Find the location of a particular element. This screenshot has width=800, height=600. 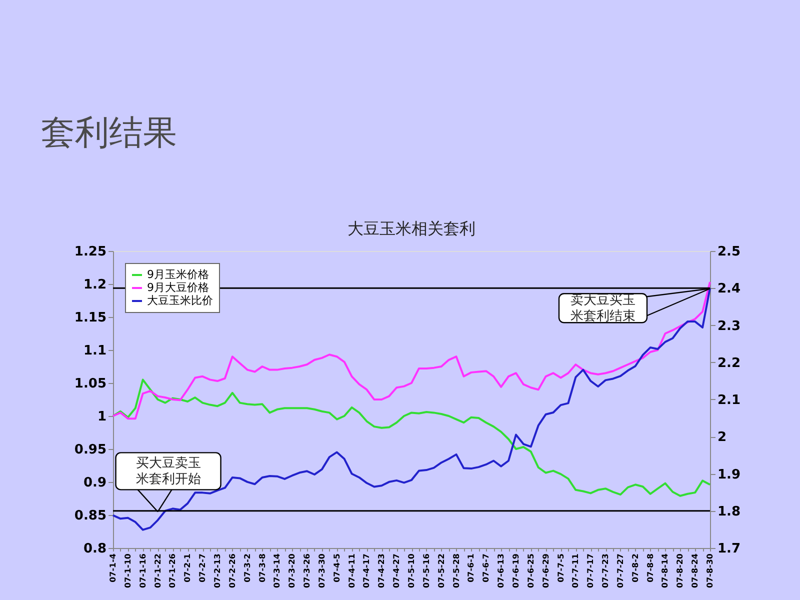

annotation: 卖大豆买玉米套利结束 is located at coordinates (603, 308).